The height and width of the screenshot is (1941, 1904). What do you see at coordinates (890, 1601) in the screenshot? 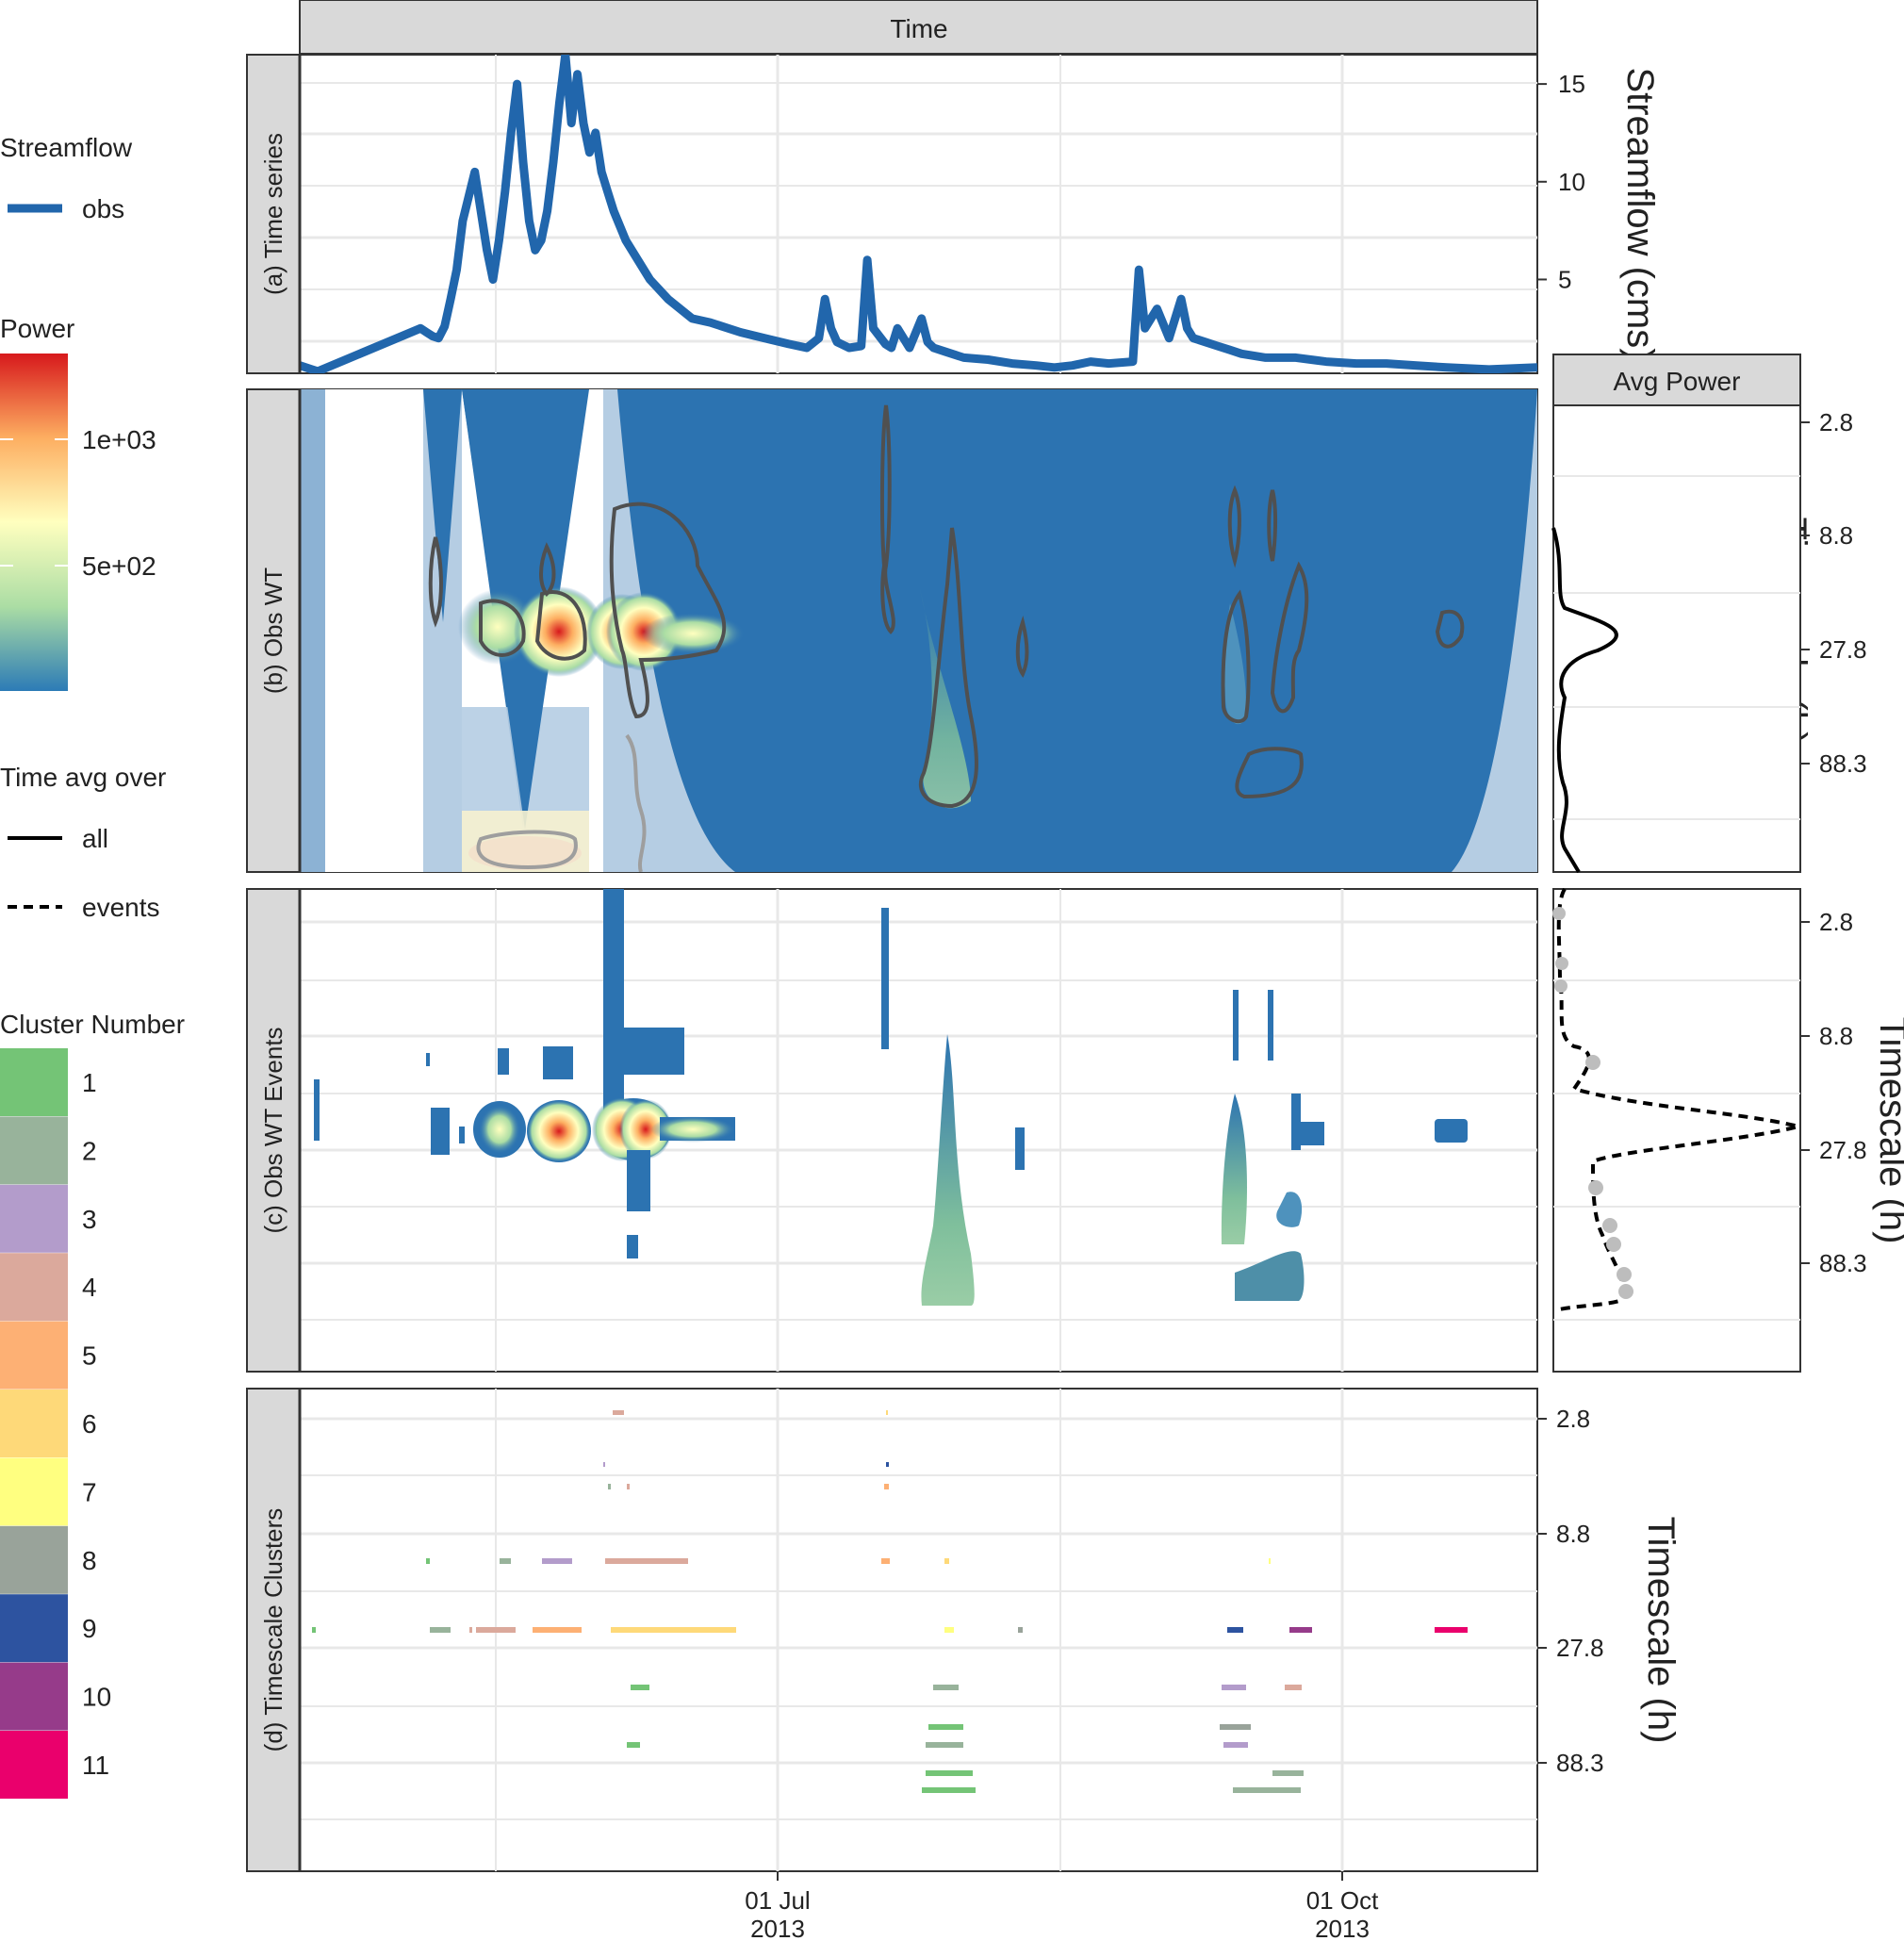
I see `cluster-segments` at bounding box center [890, 1601].